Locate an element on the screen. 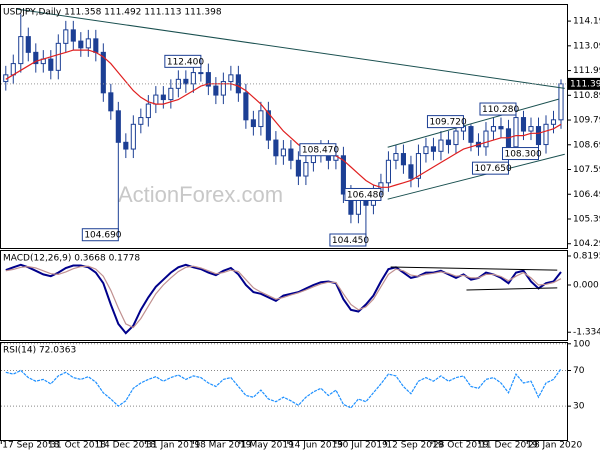  annotation-label: 104.450 is located at coordinates (350, 241).